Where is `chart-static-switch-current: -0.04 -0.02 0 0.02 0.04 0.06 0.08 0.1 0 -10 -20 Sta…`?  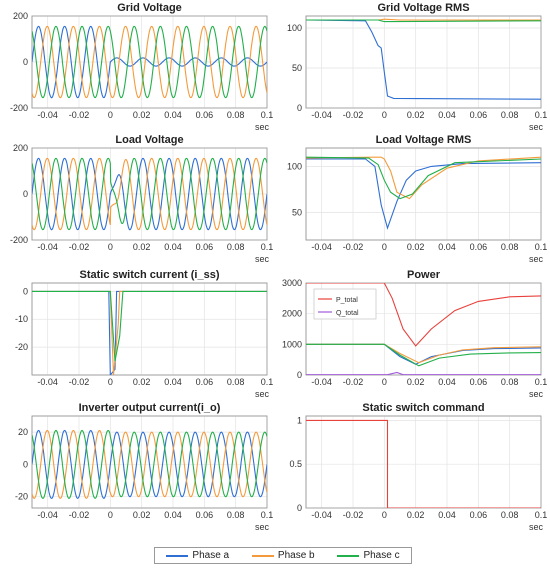
chart-static-switch-current: -0.04 -0.02 0 0.02 0.04 0.06 0.08 0.1 0 -10 -20 Sta… is located at coordinates (144, 334).